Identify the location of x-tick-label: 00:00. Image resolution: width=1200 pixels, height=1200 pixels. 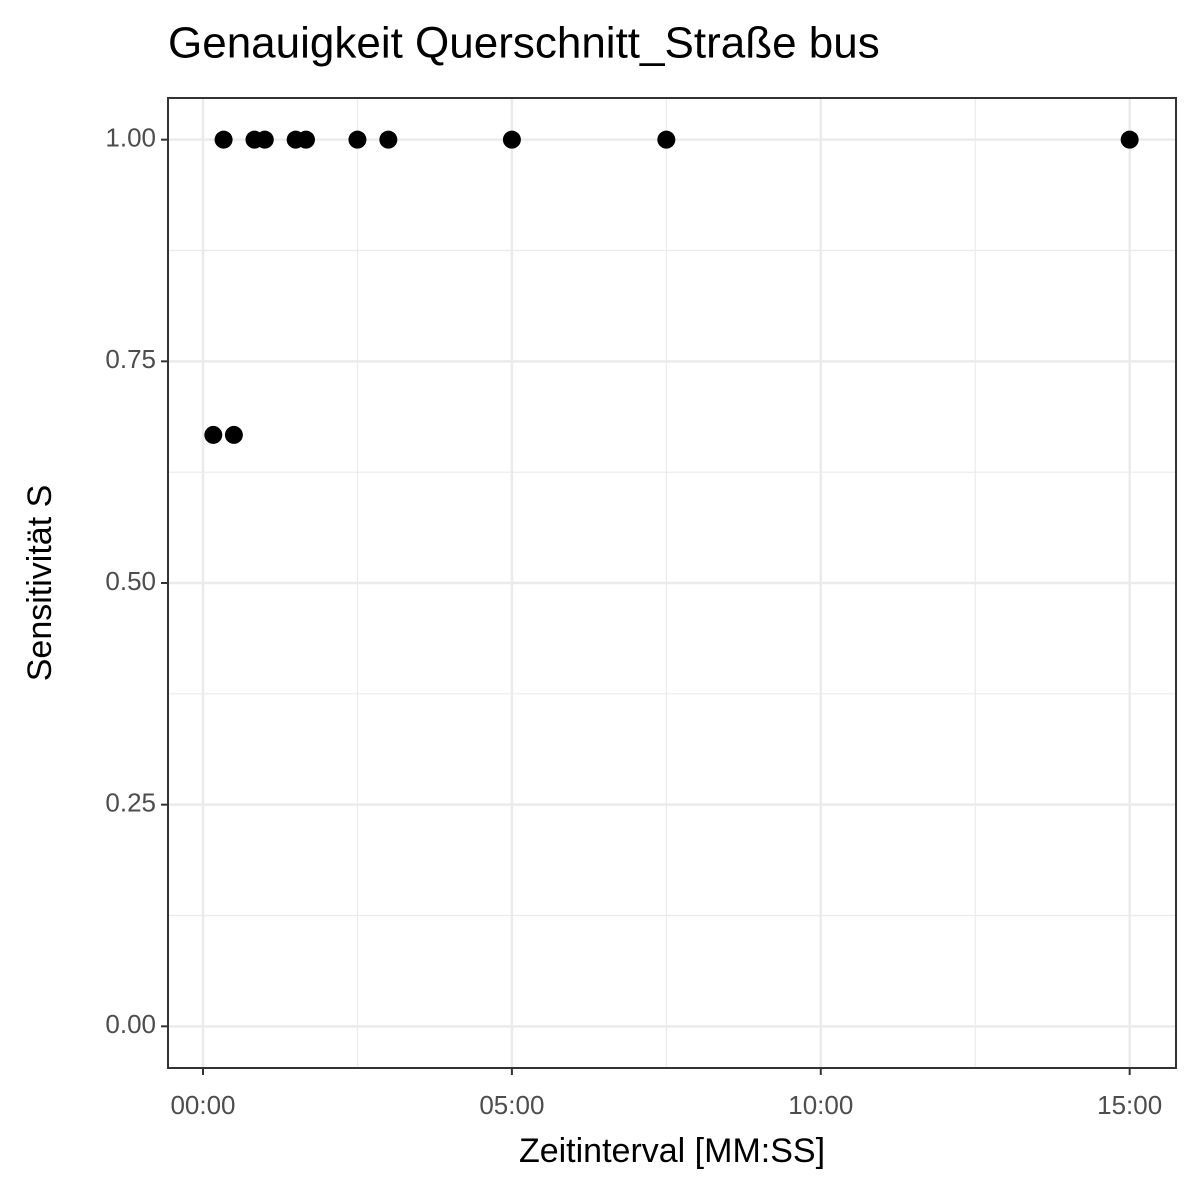
(202, 1105).